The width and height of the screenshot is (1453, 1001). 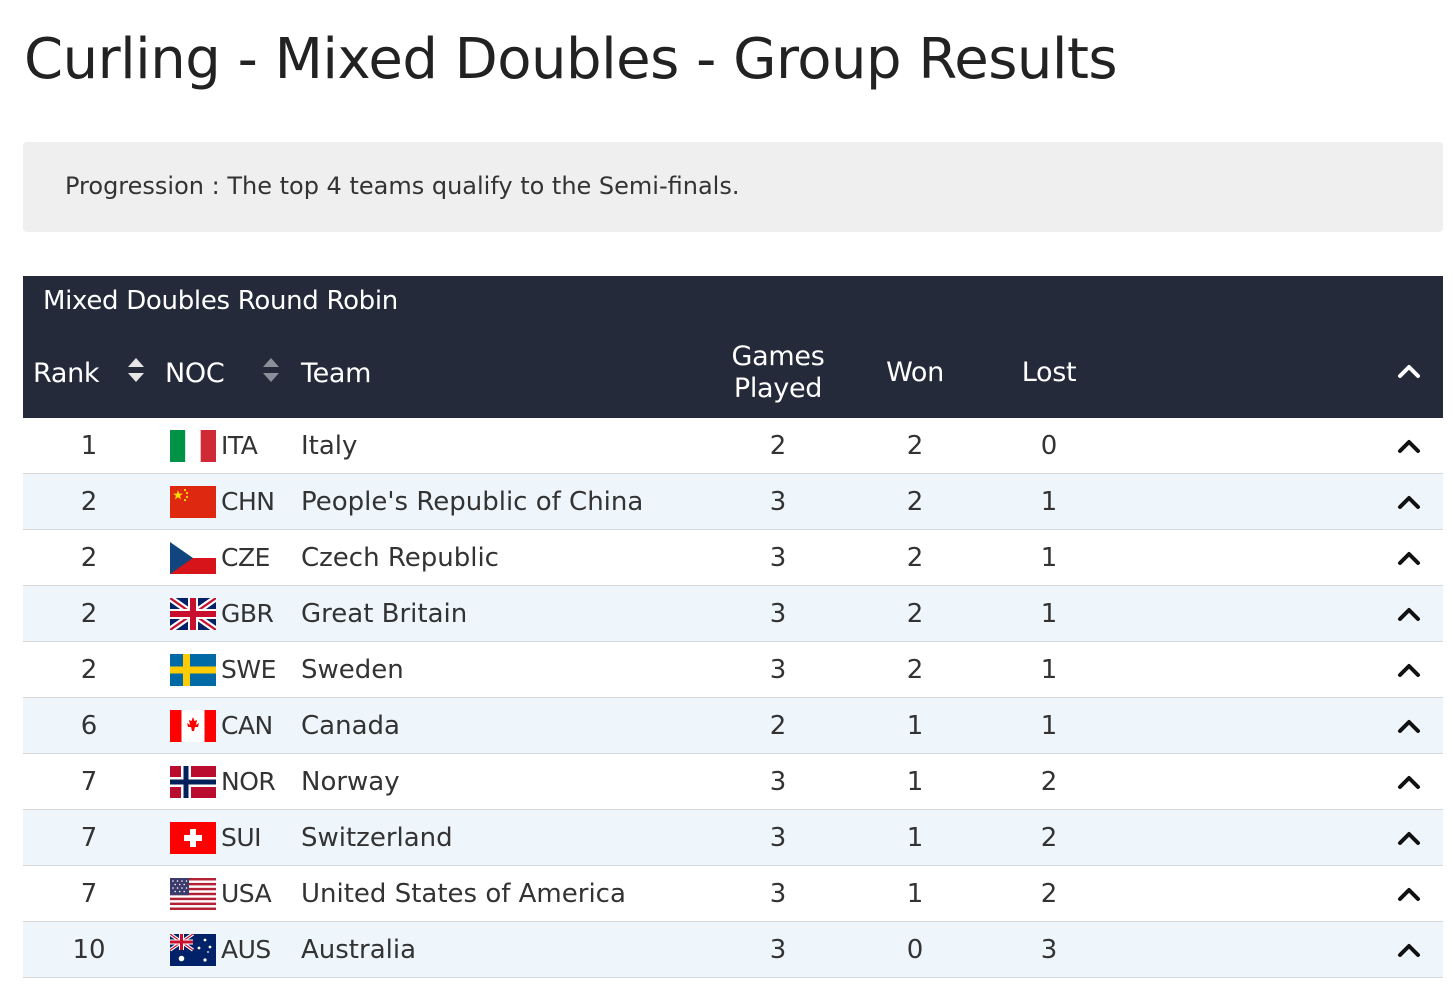 I want to click on rank-cell: 6, so click(x=89, y=725).